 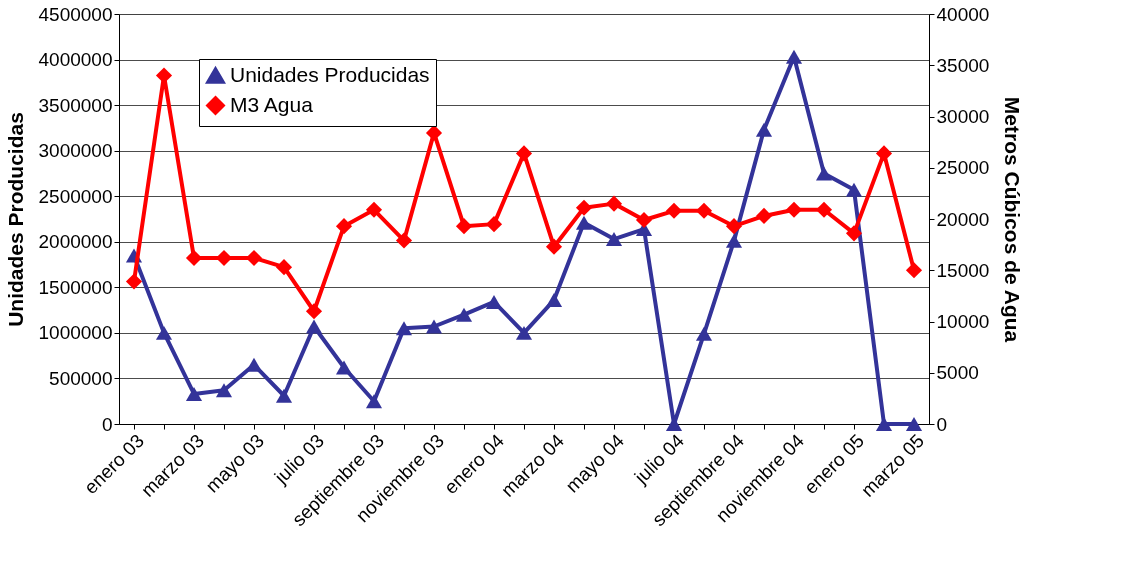 What do you see at coordinates (942, 424) in the screenshot?
I see `y2-tick-label: 0` at bounding box center [942, 424].